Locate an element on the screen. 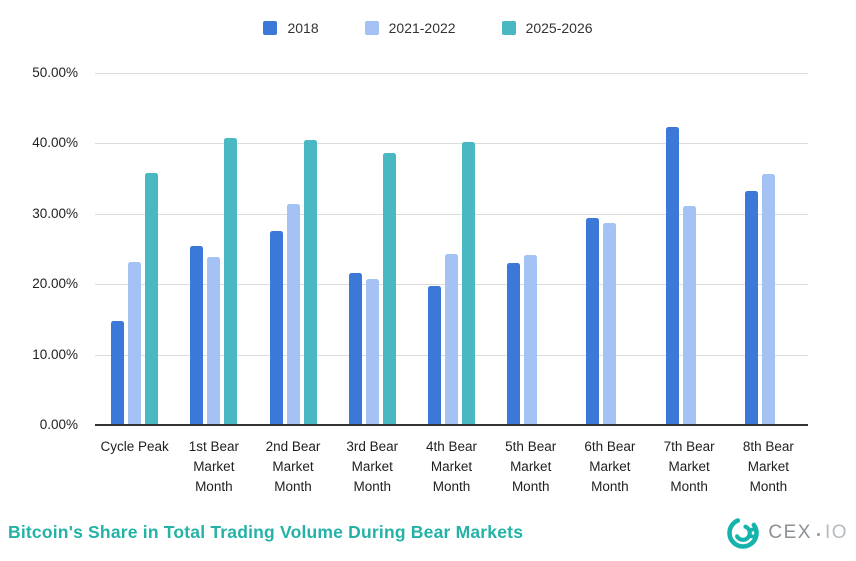  legend-label: 2025-2026 is located at coordinates (559, 28).